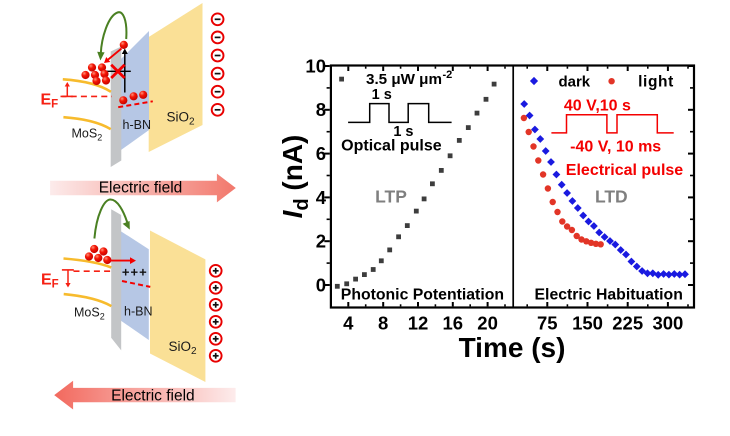  Describe the element at coordinates (609, 295) in the screenshot. I see `svg-text: Electric Habituation` at that location.